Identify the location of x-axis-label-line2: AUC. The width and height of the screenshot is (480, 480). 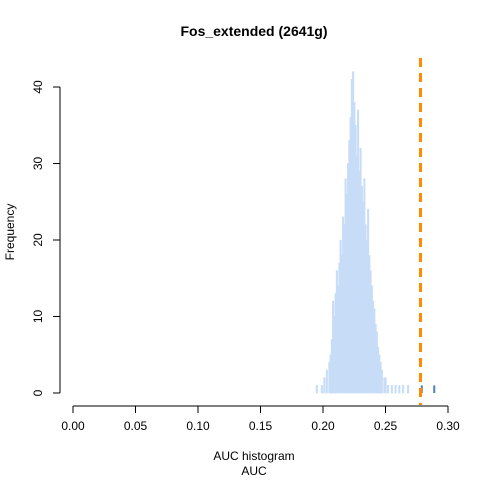
(254, 471).